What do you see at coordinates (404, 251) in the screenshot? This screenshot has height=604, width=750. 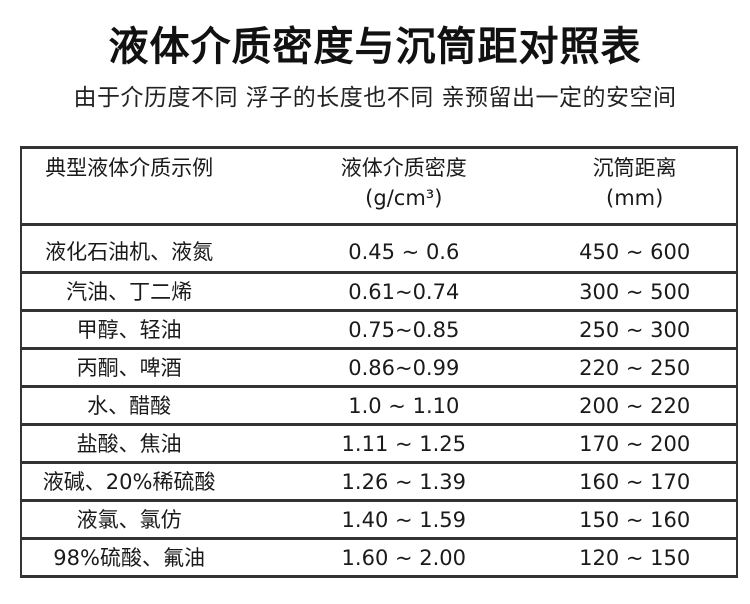 I see `cell-density: 0.45 ~ 0.6` at bounding box center [404, 251].